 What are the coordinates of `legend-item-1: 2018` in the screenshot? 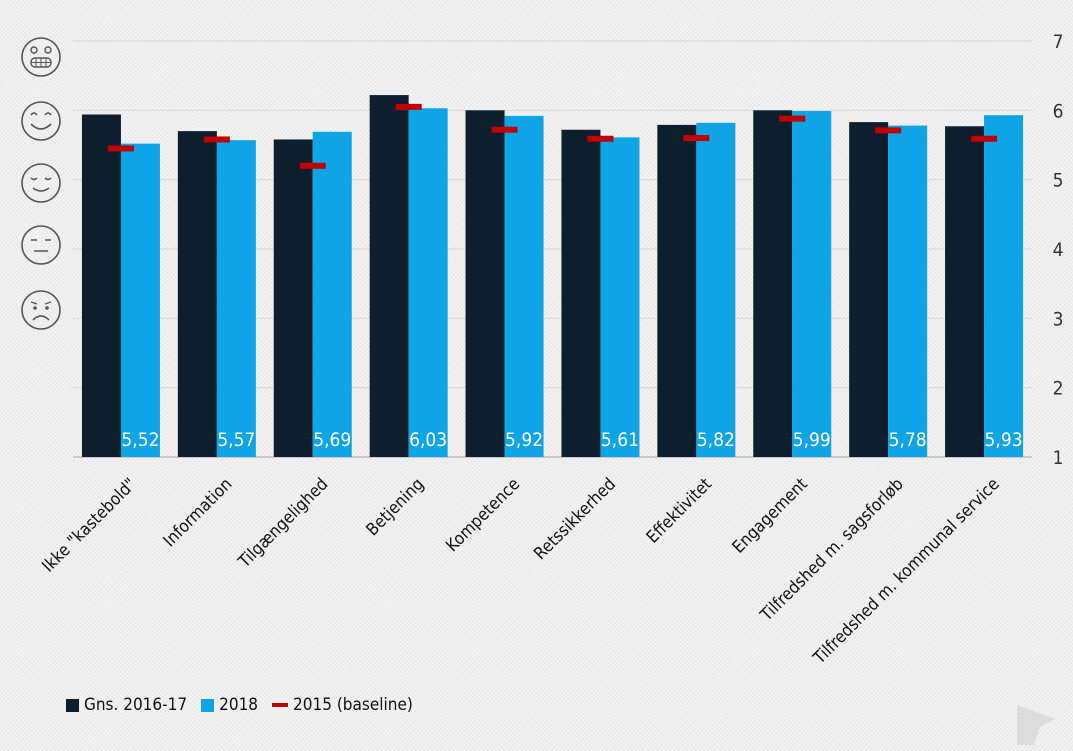 It's located at (229, 705).